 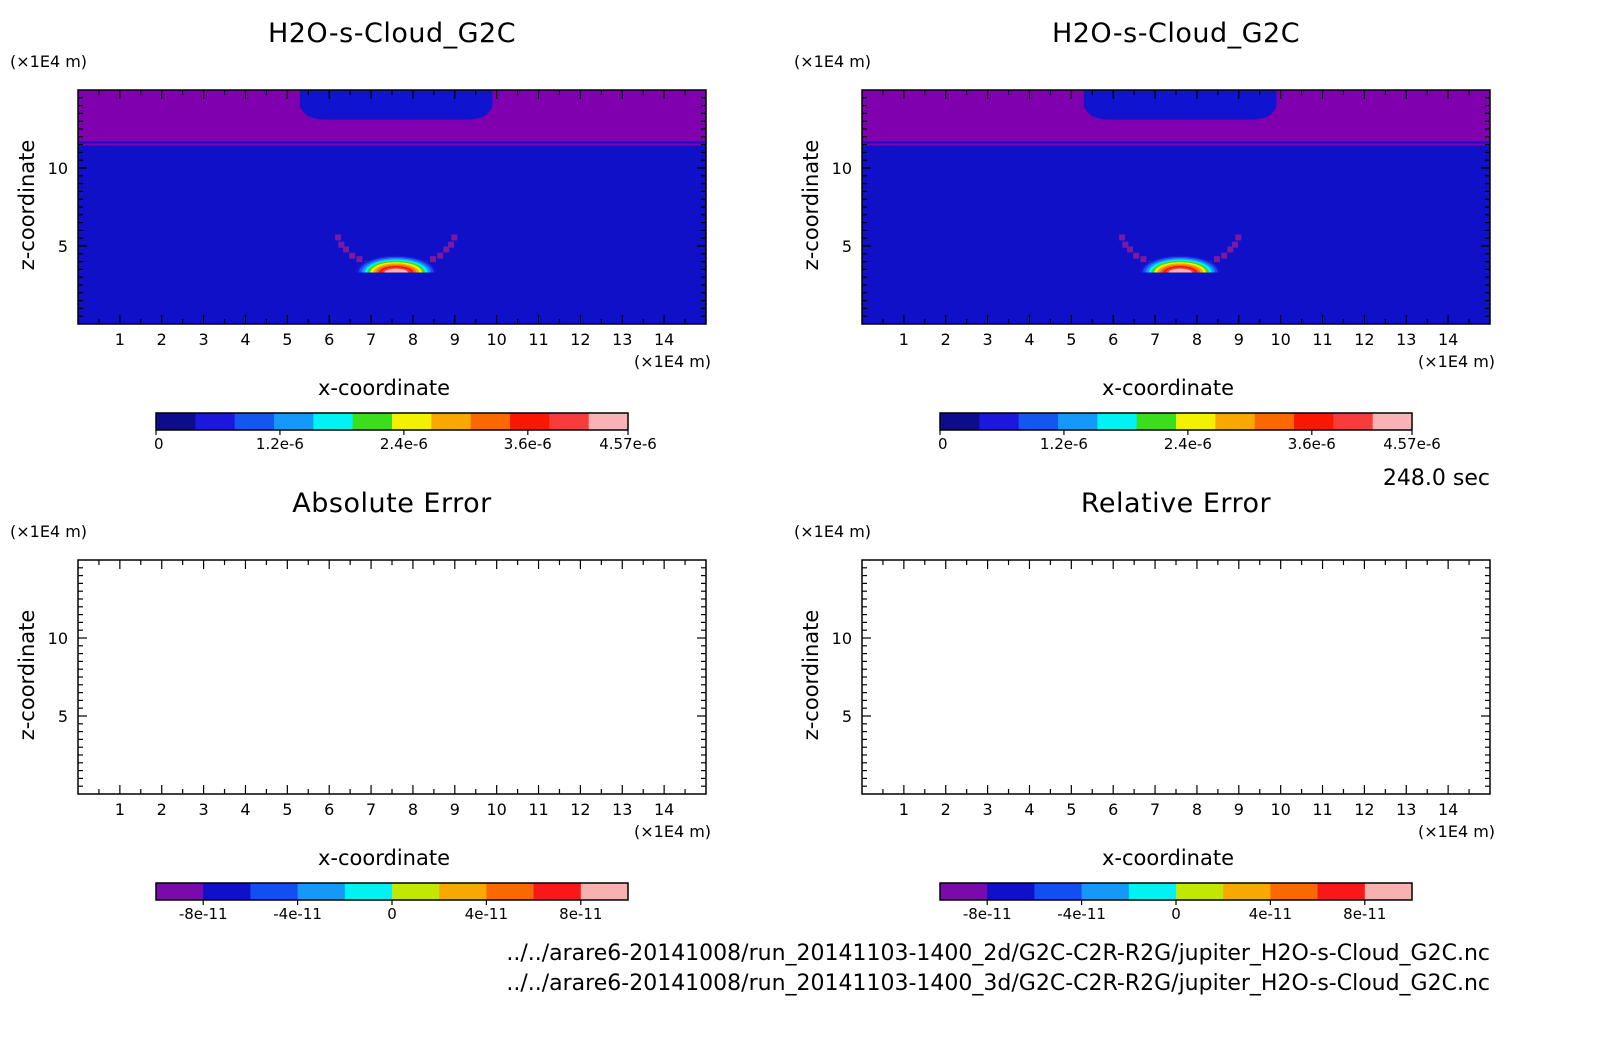 I want to click on colorbar-tick-label: 8e-11, so click(x=1365, y=914).